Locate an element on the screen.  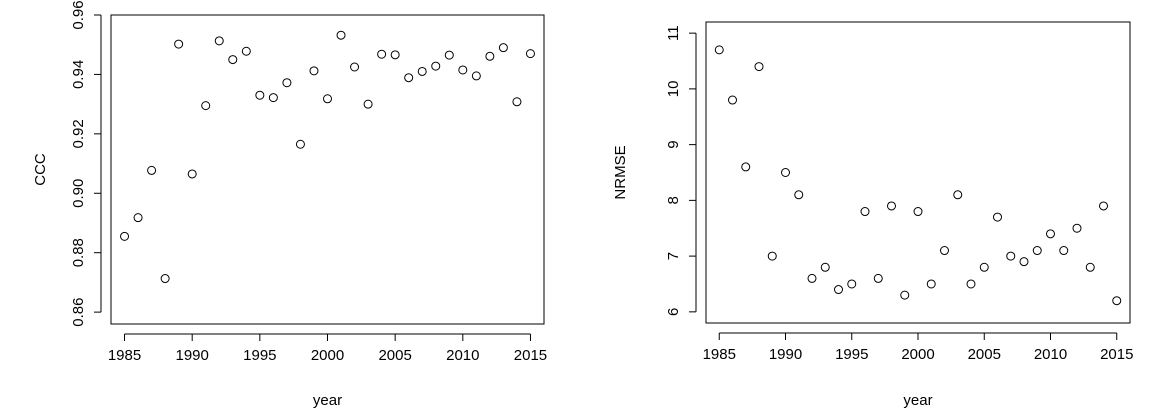
nrmse-y-axis-label: NRMSE is located at coordinates (620, 172).